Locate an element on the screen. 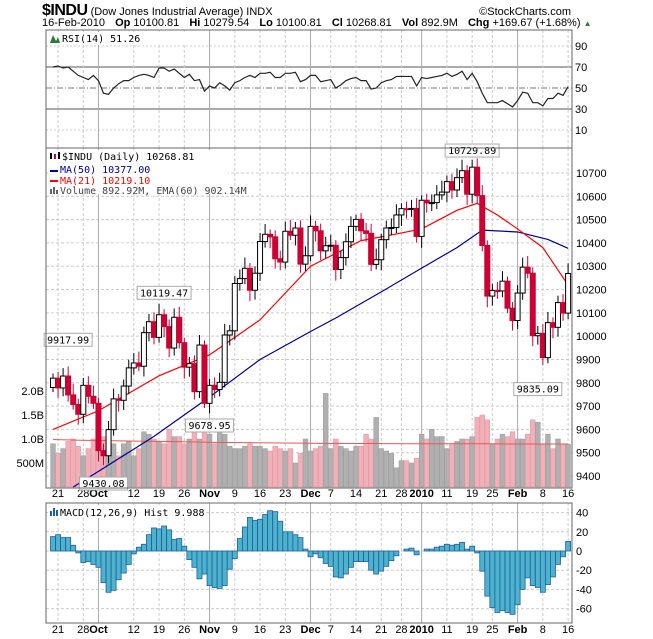  date-label: 23 is located at coordinates (285, 630).